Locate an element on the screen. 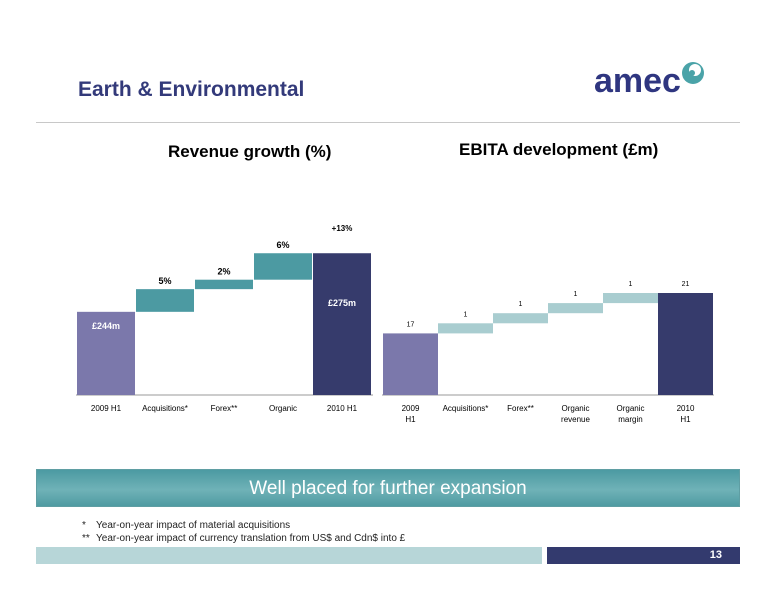 The image size is (776, 600). revenue-data-label: 6% is located at coordinates (282, 245).